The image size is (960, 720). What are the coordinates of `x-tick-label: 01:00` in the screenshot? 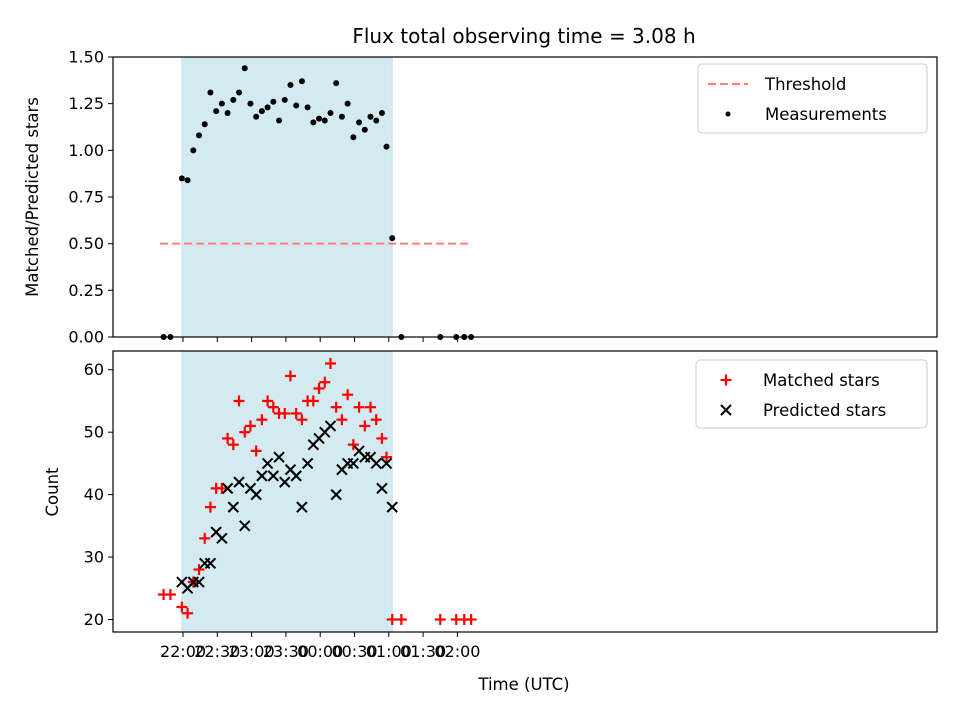 It's located at (389, 651).